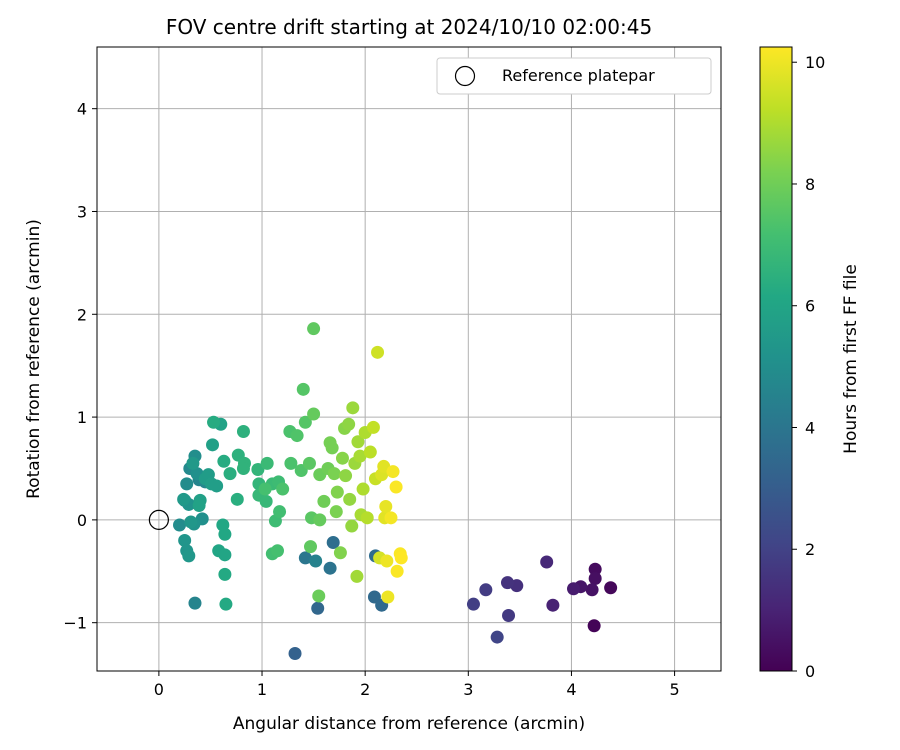 The height and width of the screenshot is (750, 900). What do you see at coordinates (808, 367) in the screenshot?
I see `colorbar-ticks: 0 2 4 6 8 10` at bounding box center [808, 367].